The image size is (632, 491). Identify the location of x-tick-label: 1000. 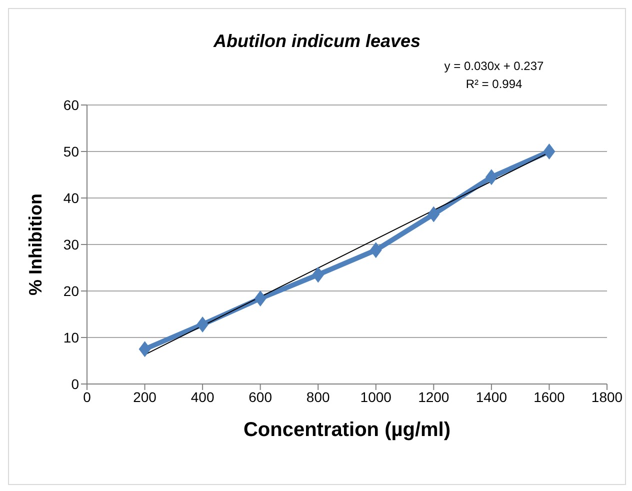
(376, 396).